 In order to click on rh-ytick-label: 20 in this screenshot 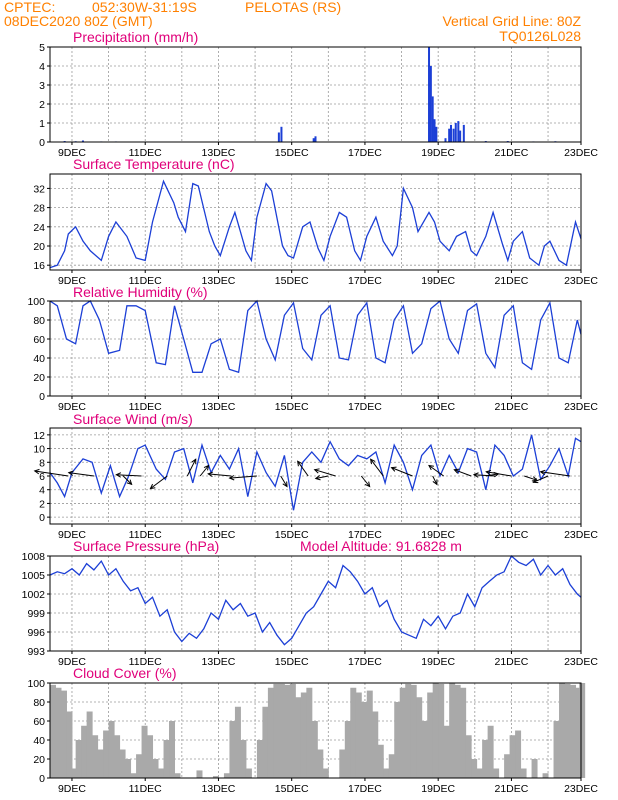, I will do `click(39, 378)`.